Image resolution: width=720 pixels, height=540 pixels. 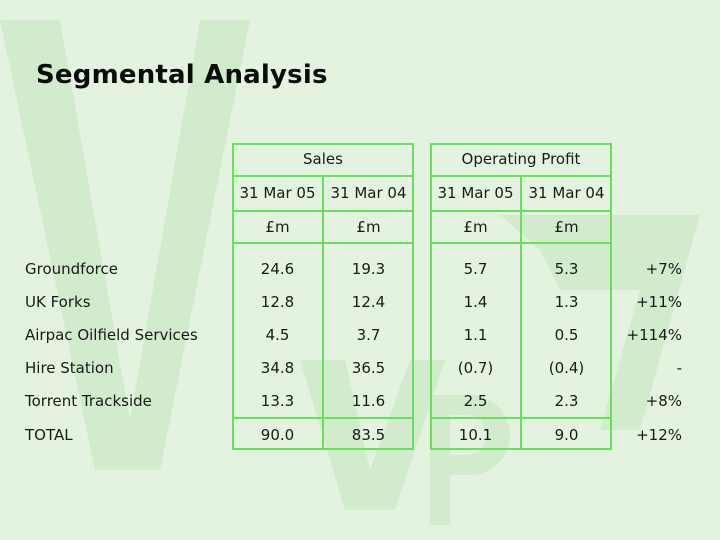 I want to click on profit-date-04: 31 Mar 04, so click(x=566, y=193).